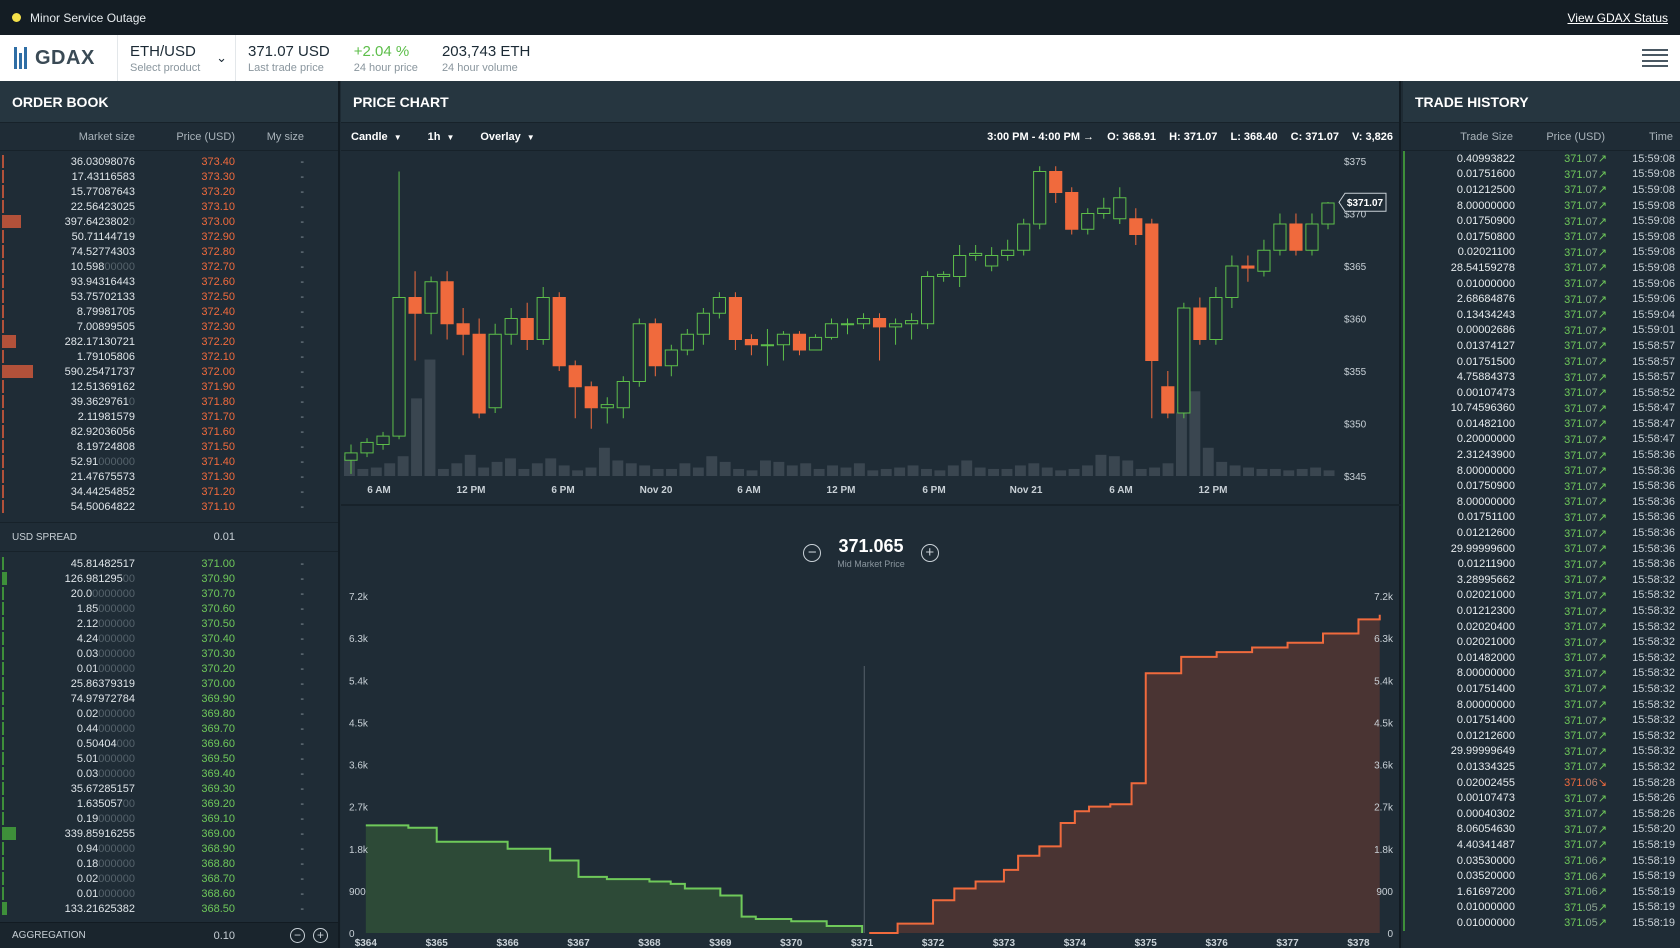 This screenshot has height=948, width=1680. Describe the element at coordinates (169, 623) in the screenshot. I see `order-row: 2.12000000 370.50 -` at that location.